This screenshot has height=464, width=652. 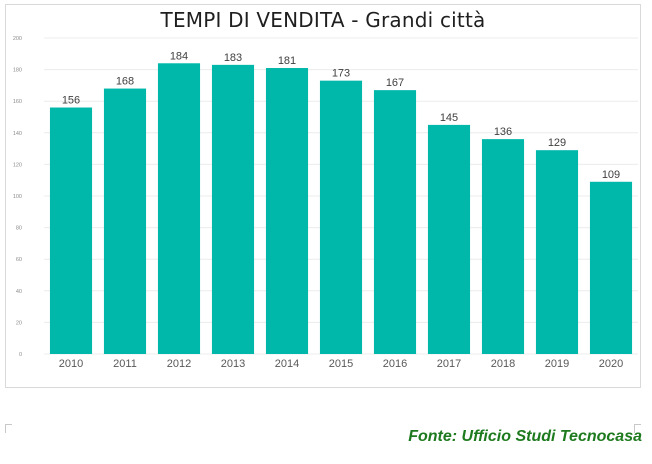 I want to click on y-axis-ticks: 0 20 40 60 80 100 120 140 160 180 200, so click(x=17, y=197).